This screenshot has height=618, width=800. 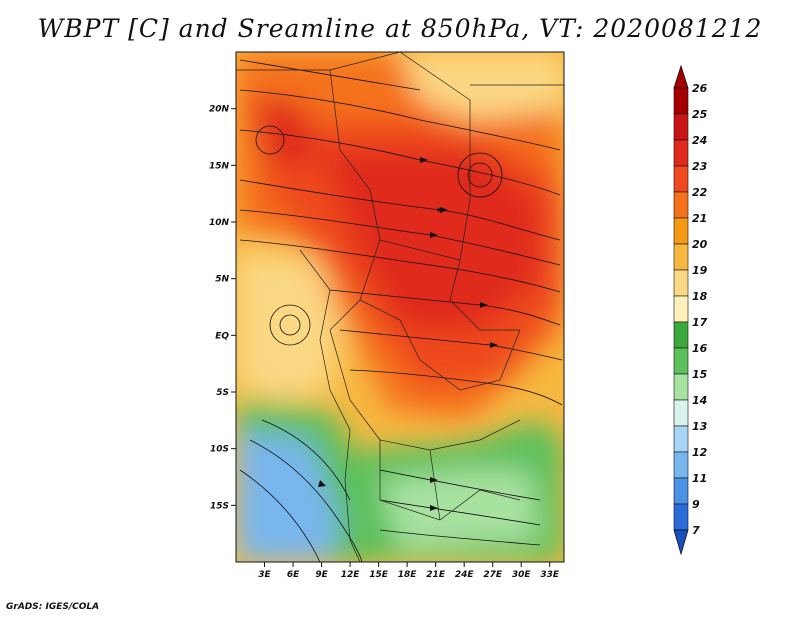 I want to click on colorbar-level-label: 21, so click(x=699, y=218).